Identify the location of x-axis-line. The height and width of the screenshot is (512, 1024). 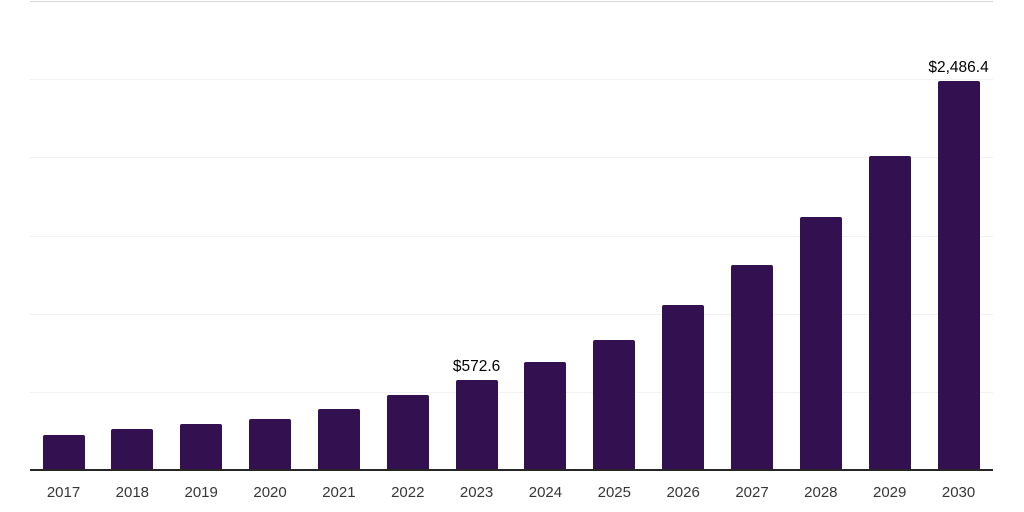
(511, 470).